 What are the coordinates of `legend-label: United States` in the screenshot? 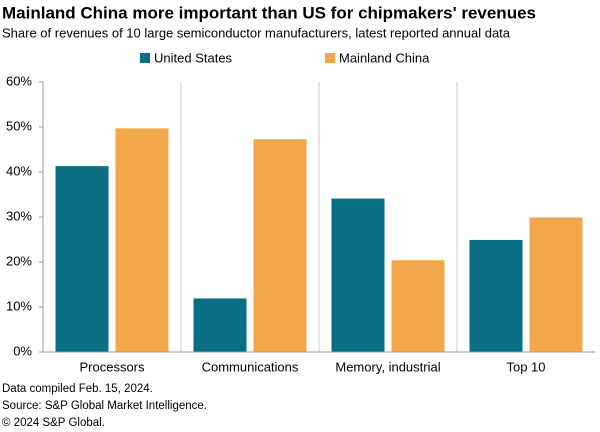 It's located at (193, 57).